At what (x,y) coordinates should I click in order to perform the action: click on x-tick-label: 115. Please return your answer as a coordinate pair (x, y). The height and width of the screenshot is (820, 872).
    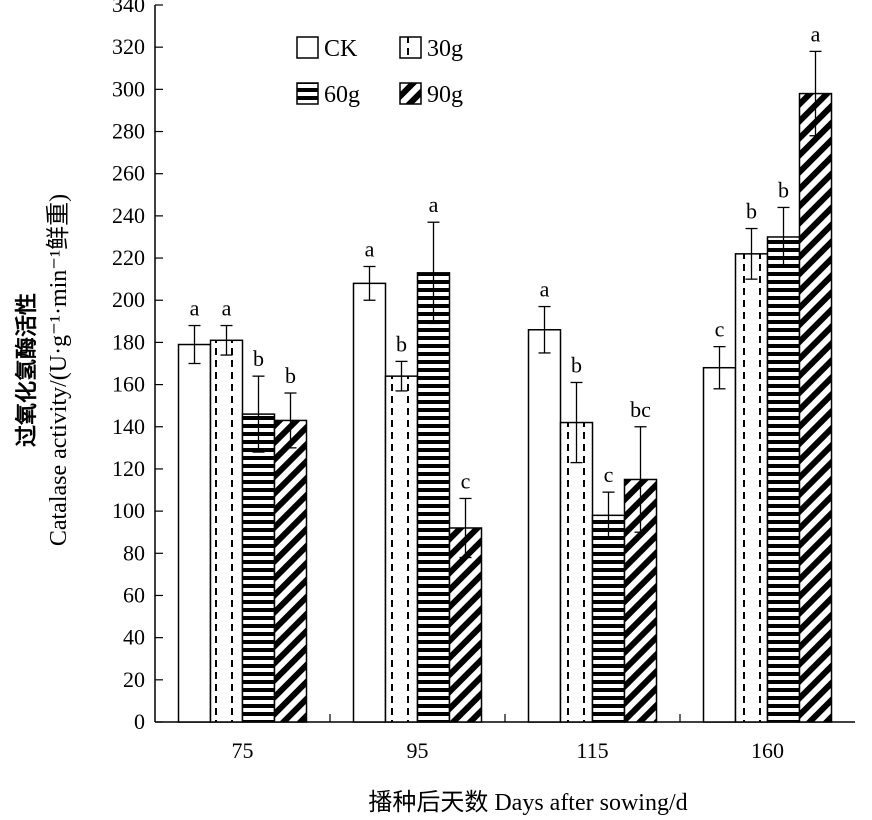
    Looking at the image, I should click on (592, 750).